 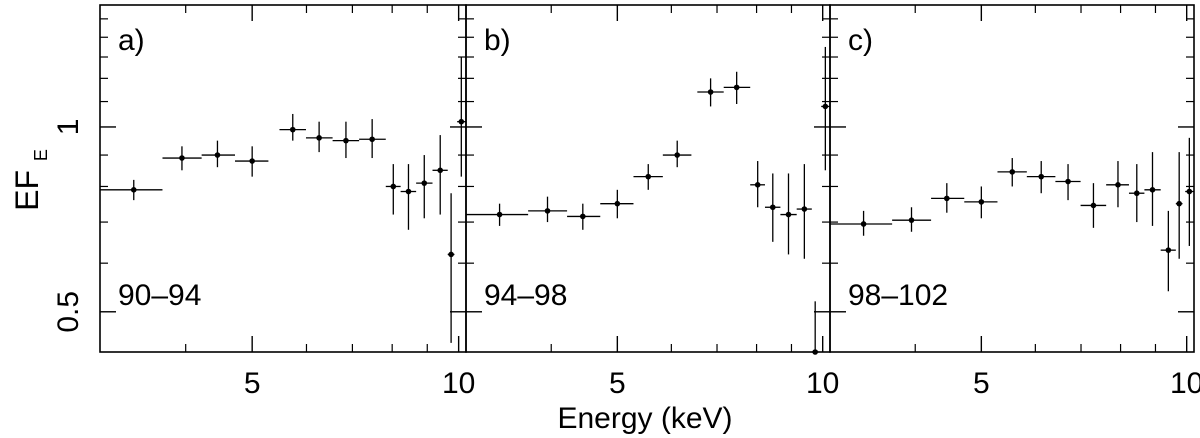 I want to click on x-axis-label: Energy (keV), so click(x=644, y=418).